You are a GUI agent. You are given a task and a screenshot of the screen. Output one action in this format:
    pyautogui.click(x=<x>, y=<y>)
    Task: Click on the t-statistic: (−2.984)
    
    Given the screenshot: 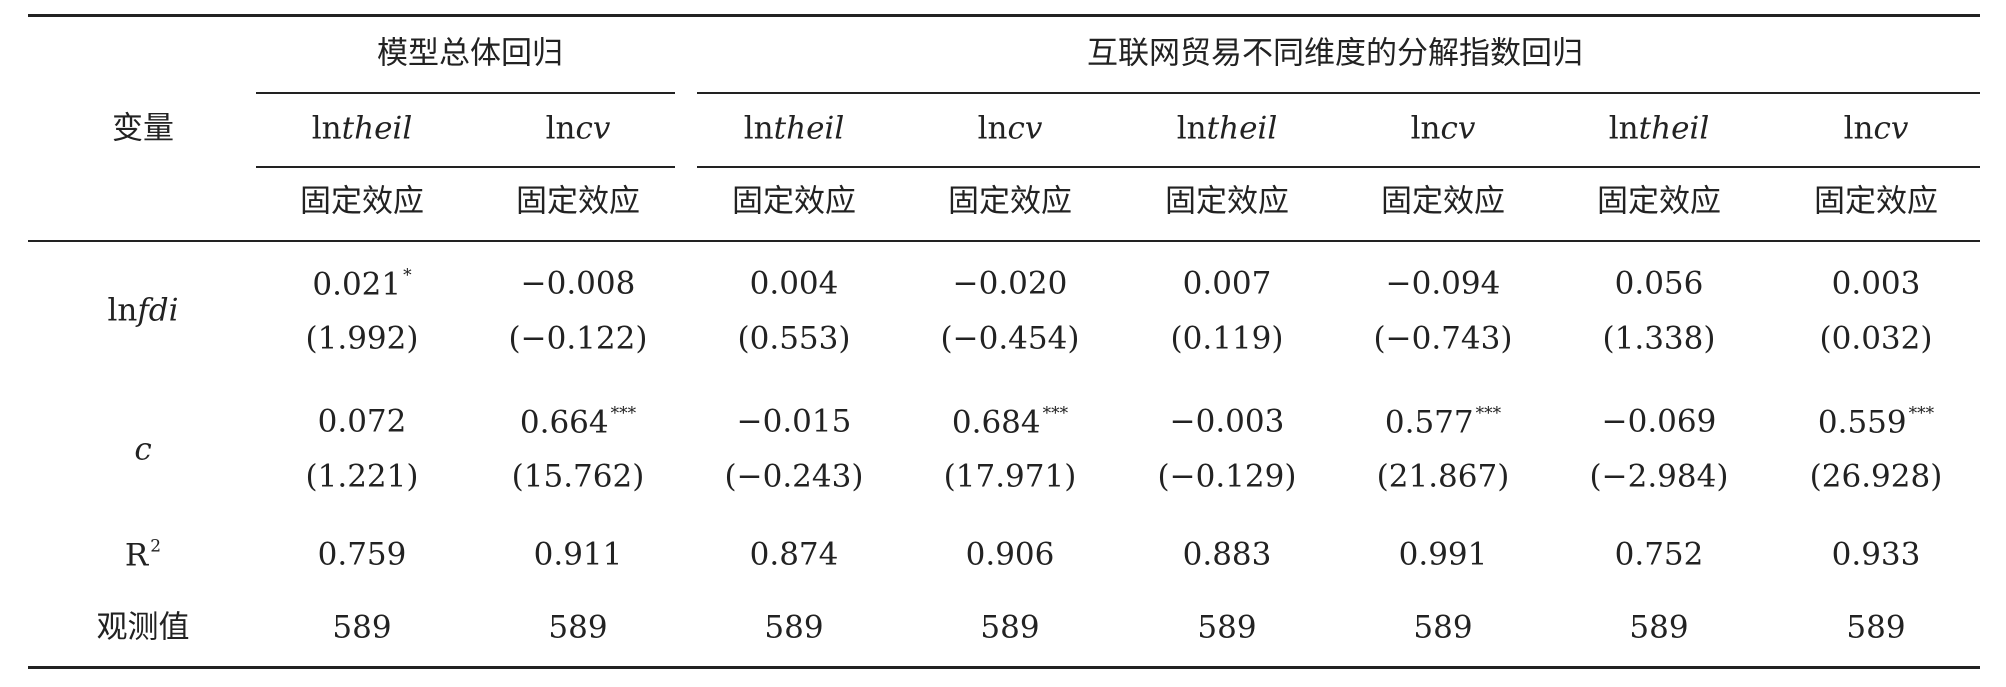 What is the action you would take?
    pyautogui.click(x=1659, y=477)
    